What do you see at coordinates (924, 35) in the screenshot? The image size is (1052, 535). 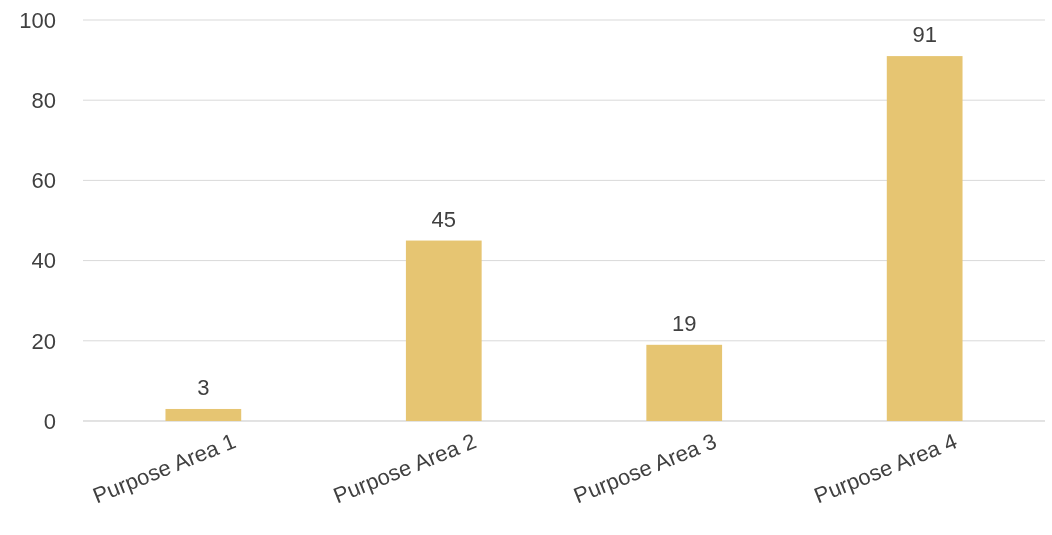 I see `data-label: 91` at bounding box center [924, 35].